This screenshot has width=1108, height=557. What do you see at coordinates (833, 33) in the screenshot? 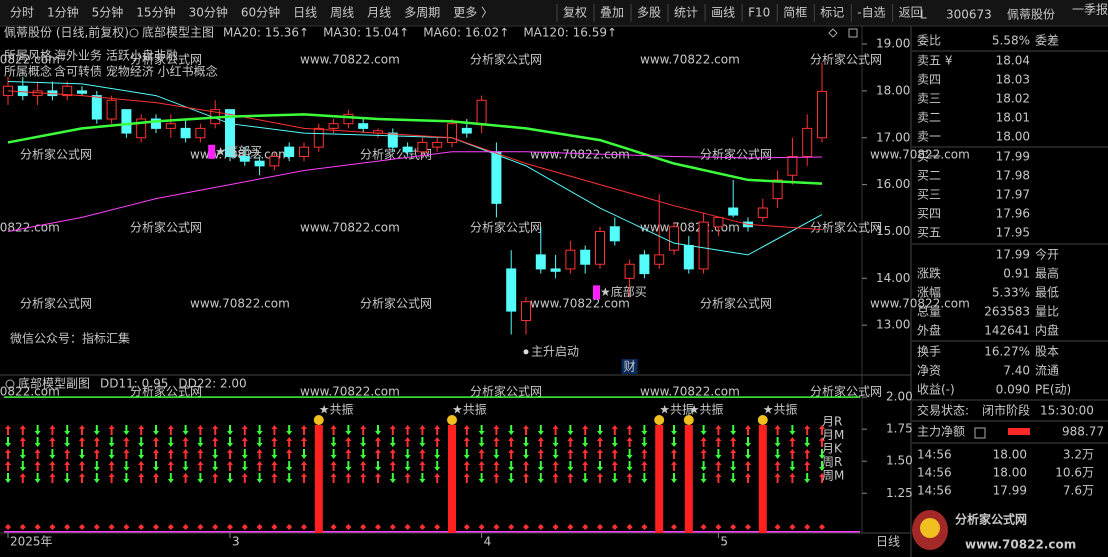
I see `diamond-icon` at bounding box center [833, 33].